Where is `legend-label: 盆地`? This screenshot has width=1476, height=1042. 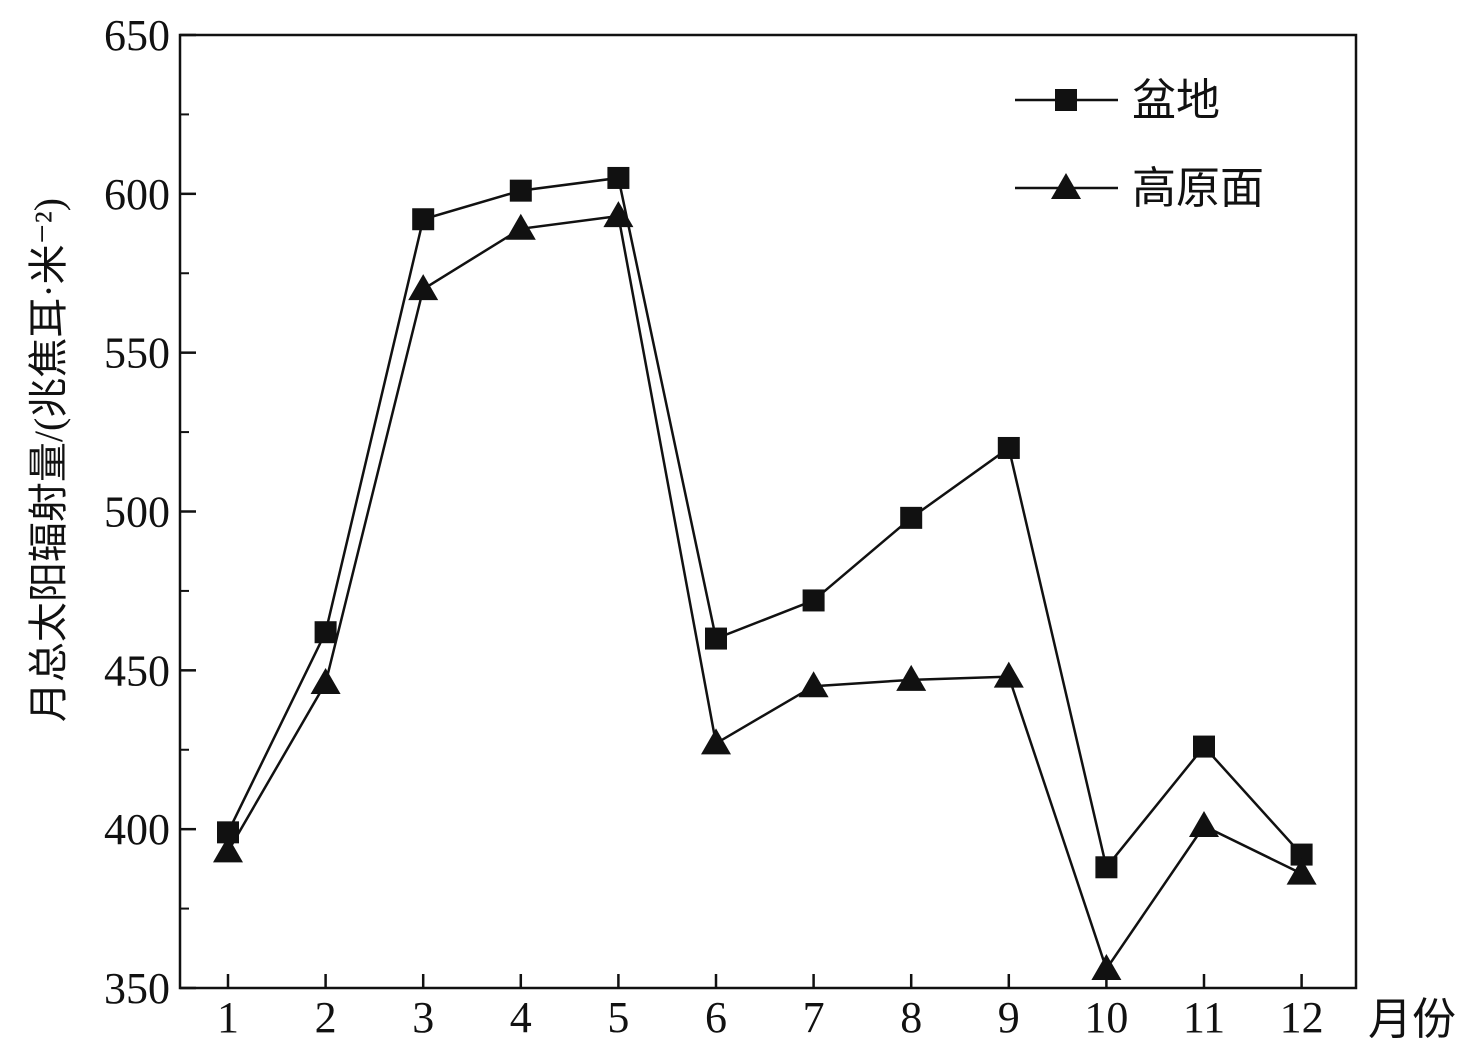
legend-label: 盆地 is located at coordinates (1176, 100).